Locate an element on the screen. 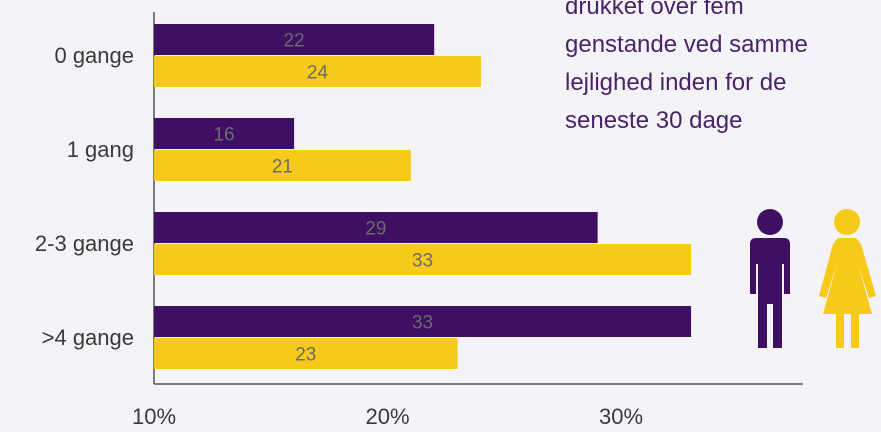  woman-icon is located at coordinates (847, 278).